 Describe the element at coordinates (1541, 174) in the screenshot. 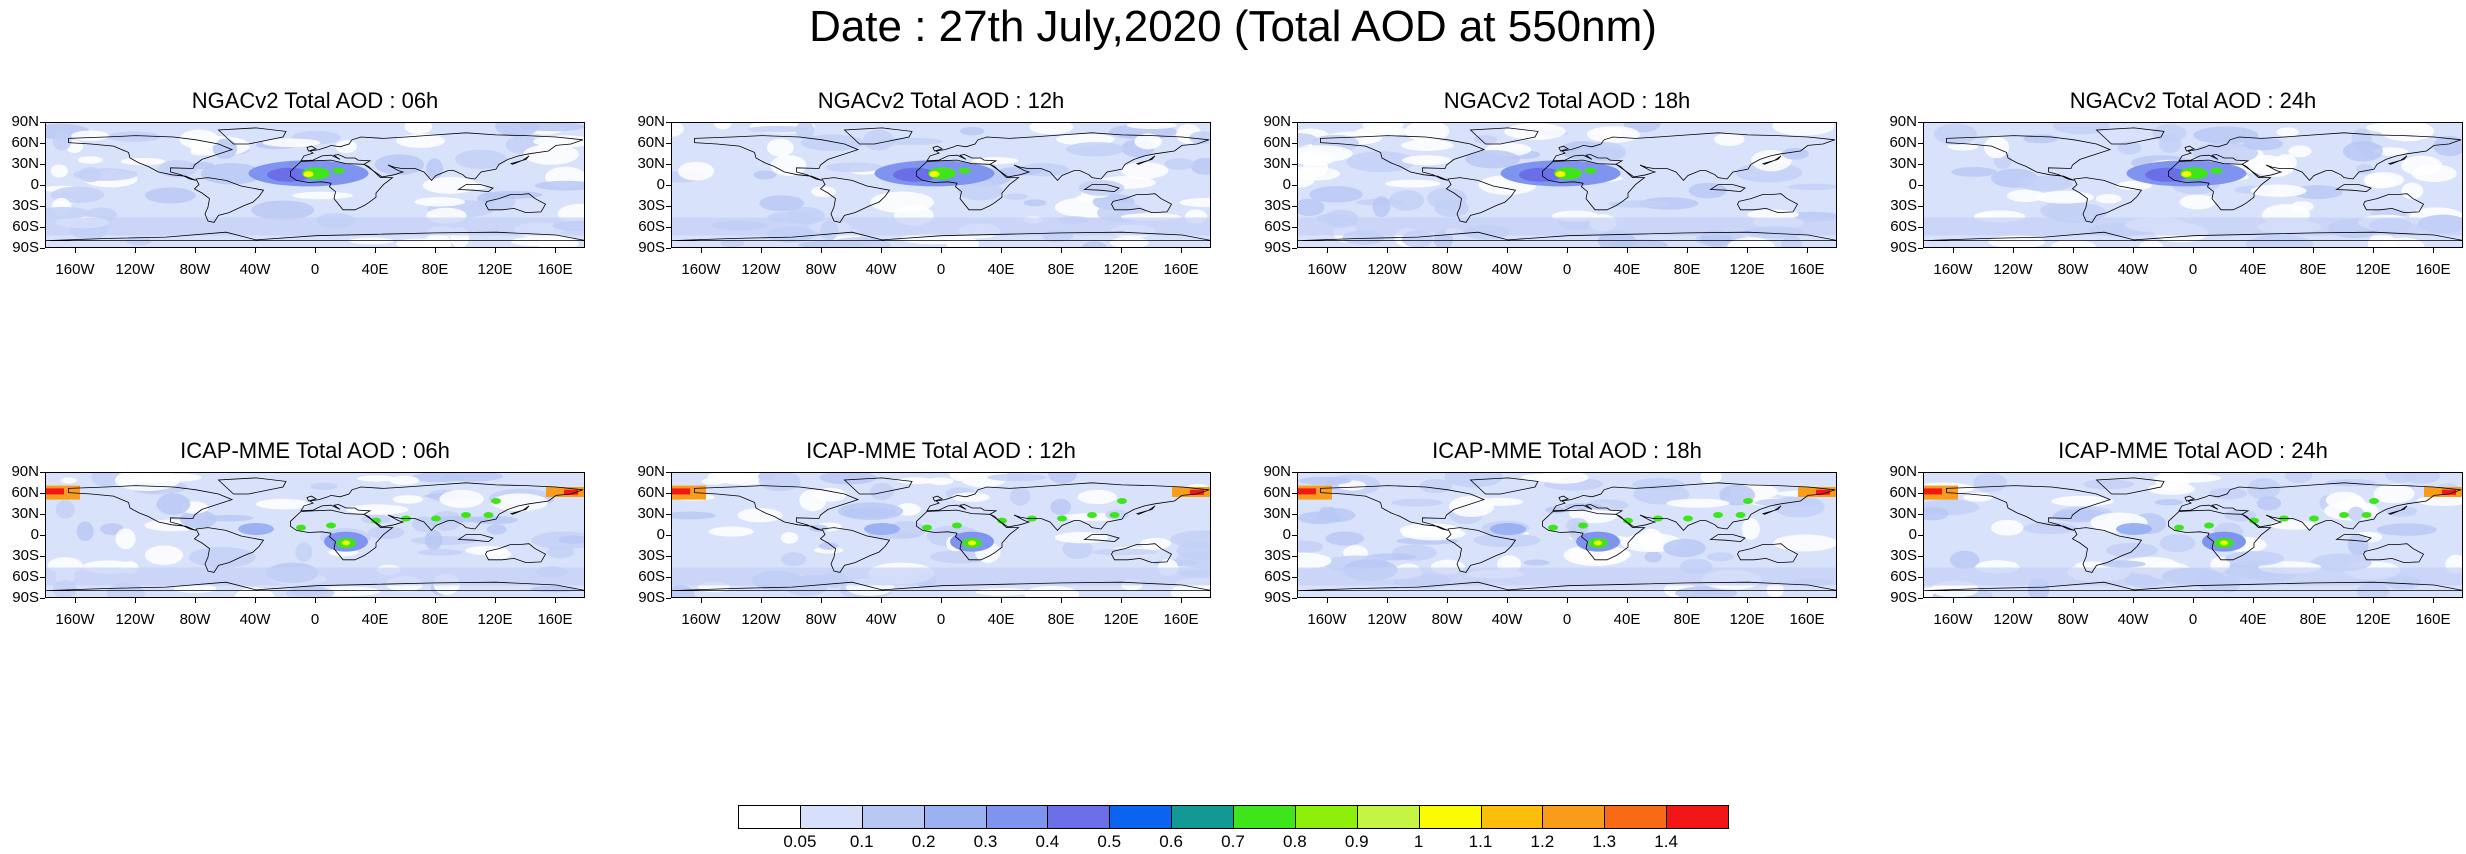

I see `atlantic-plume` at that location.